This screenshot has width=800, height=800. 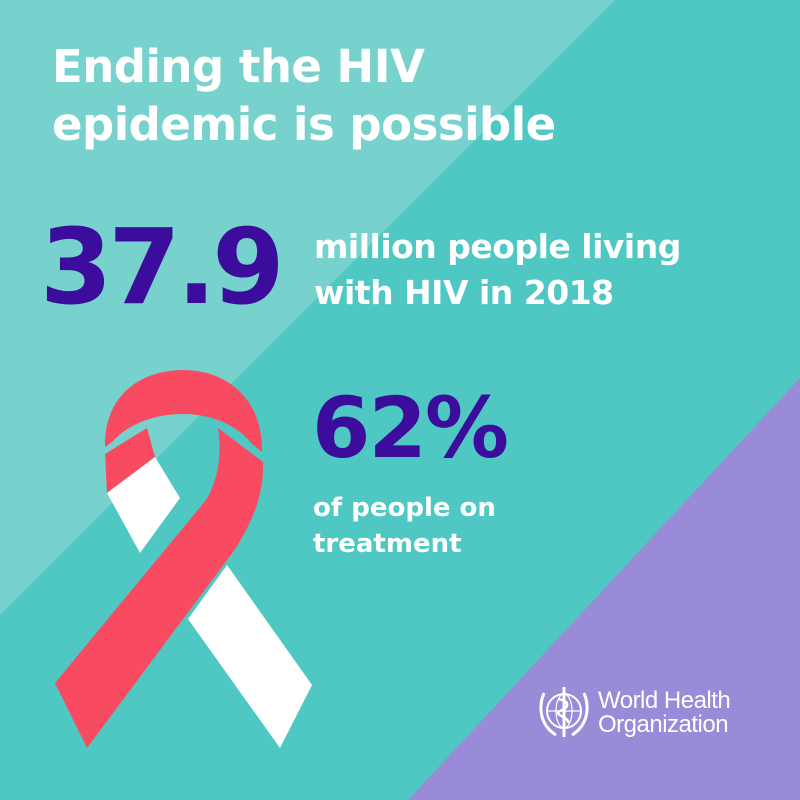 What do you see at coordinates (304, 124) in the screenshot?
I see `title-line-2: epidemic is possible` at bounding box center [304, 124].